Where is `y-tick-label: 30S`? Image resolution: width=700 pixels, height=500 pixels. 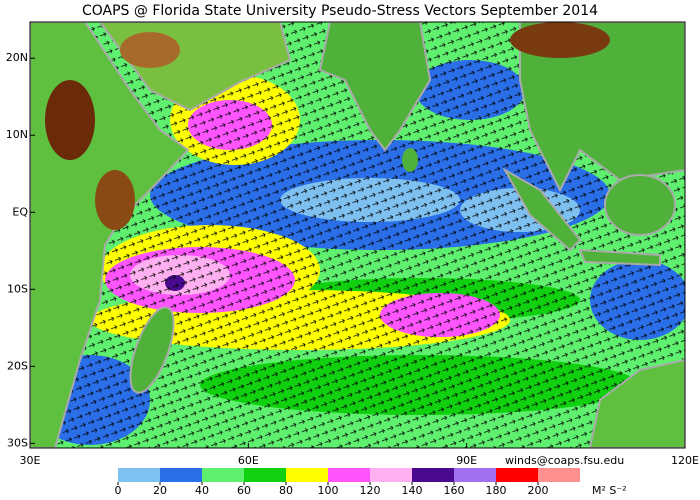 y-tick-label: 30S is located at coordinates (17, 442).